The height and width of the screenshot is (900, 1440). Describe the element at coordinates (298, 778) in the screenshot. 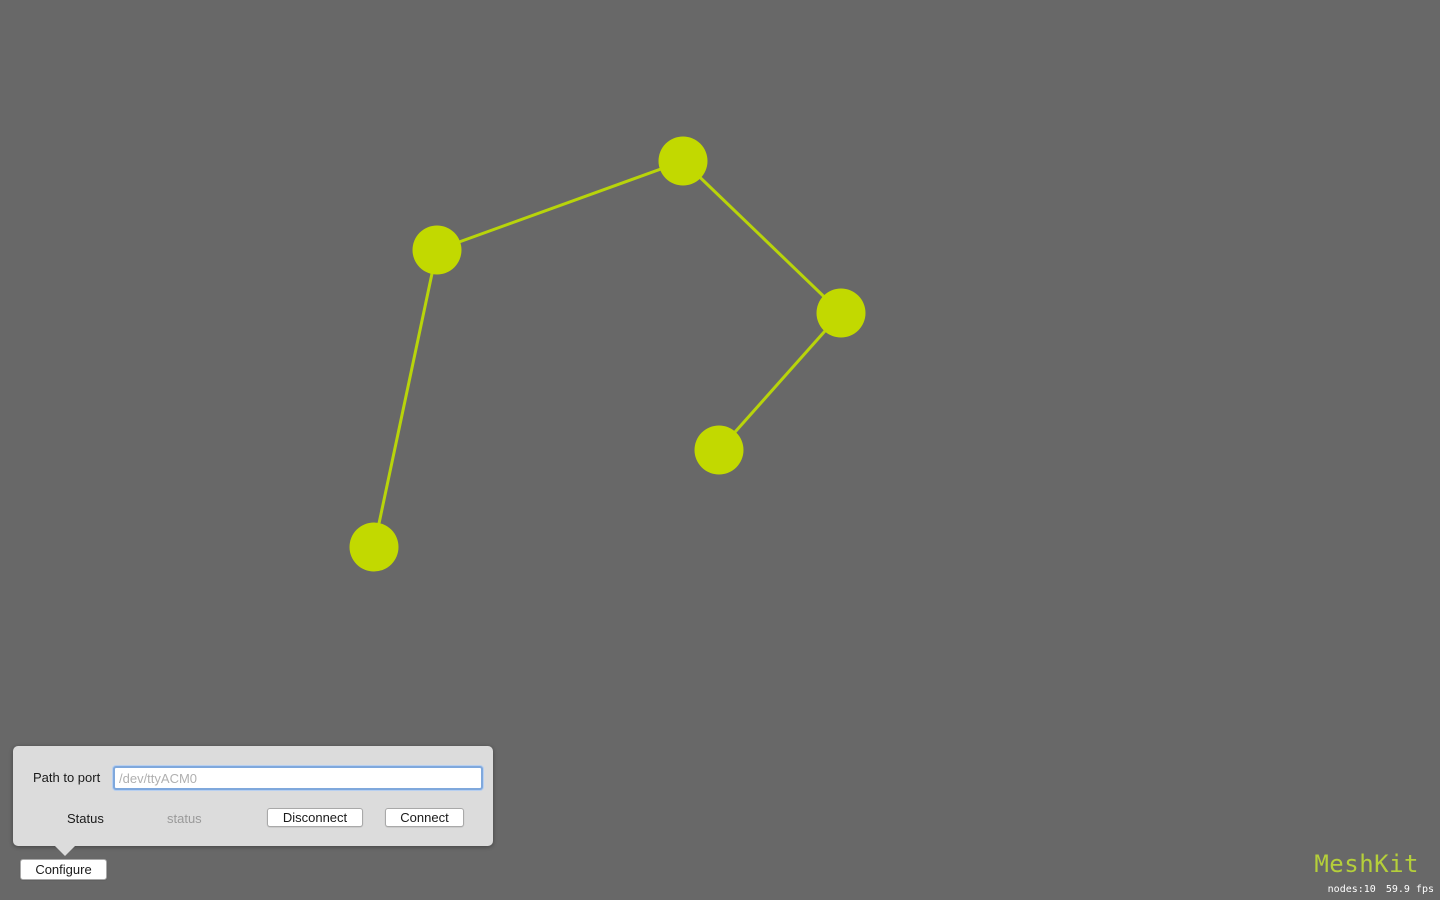

I see `port-path-input` at that location.